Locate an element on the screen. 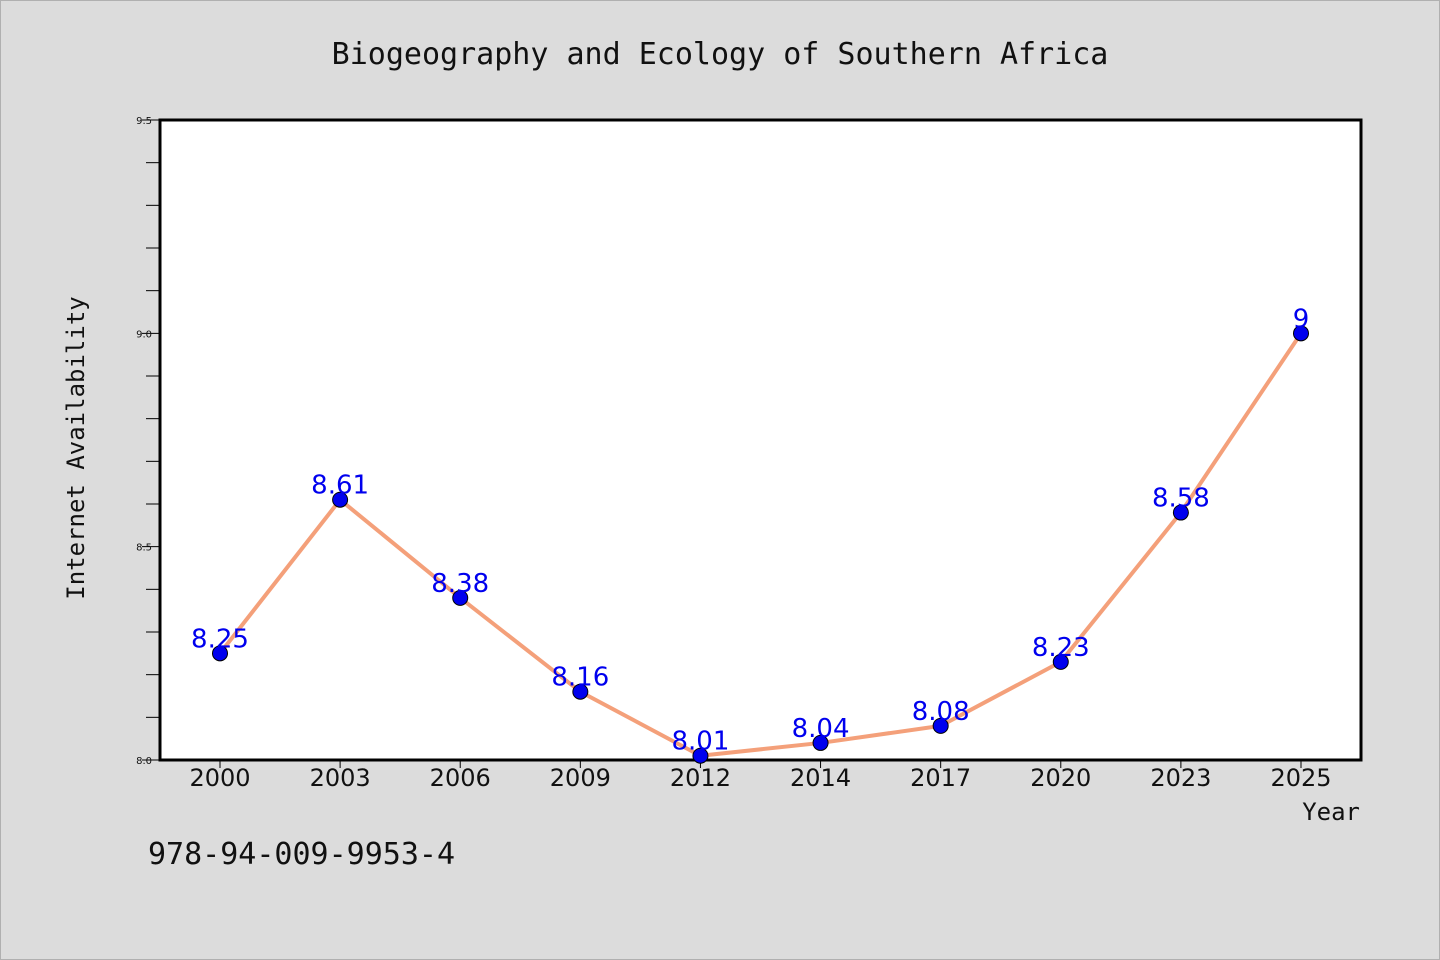 The height and width of the screenshot is (960, 1440). x-tick-label: 2014 is located at coordinates (820, 778).